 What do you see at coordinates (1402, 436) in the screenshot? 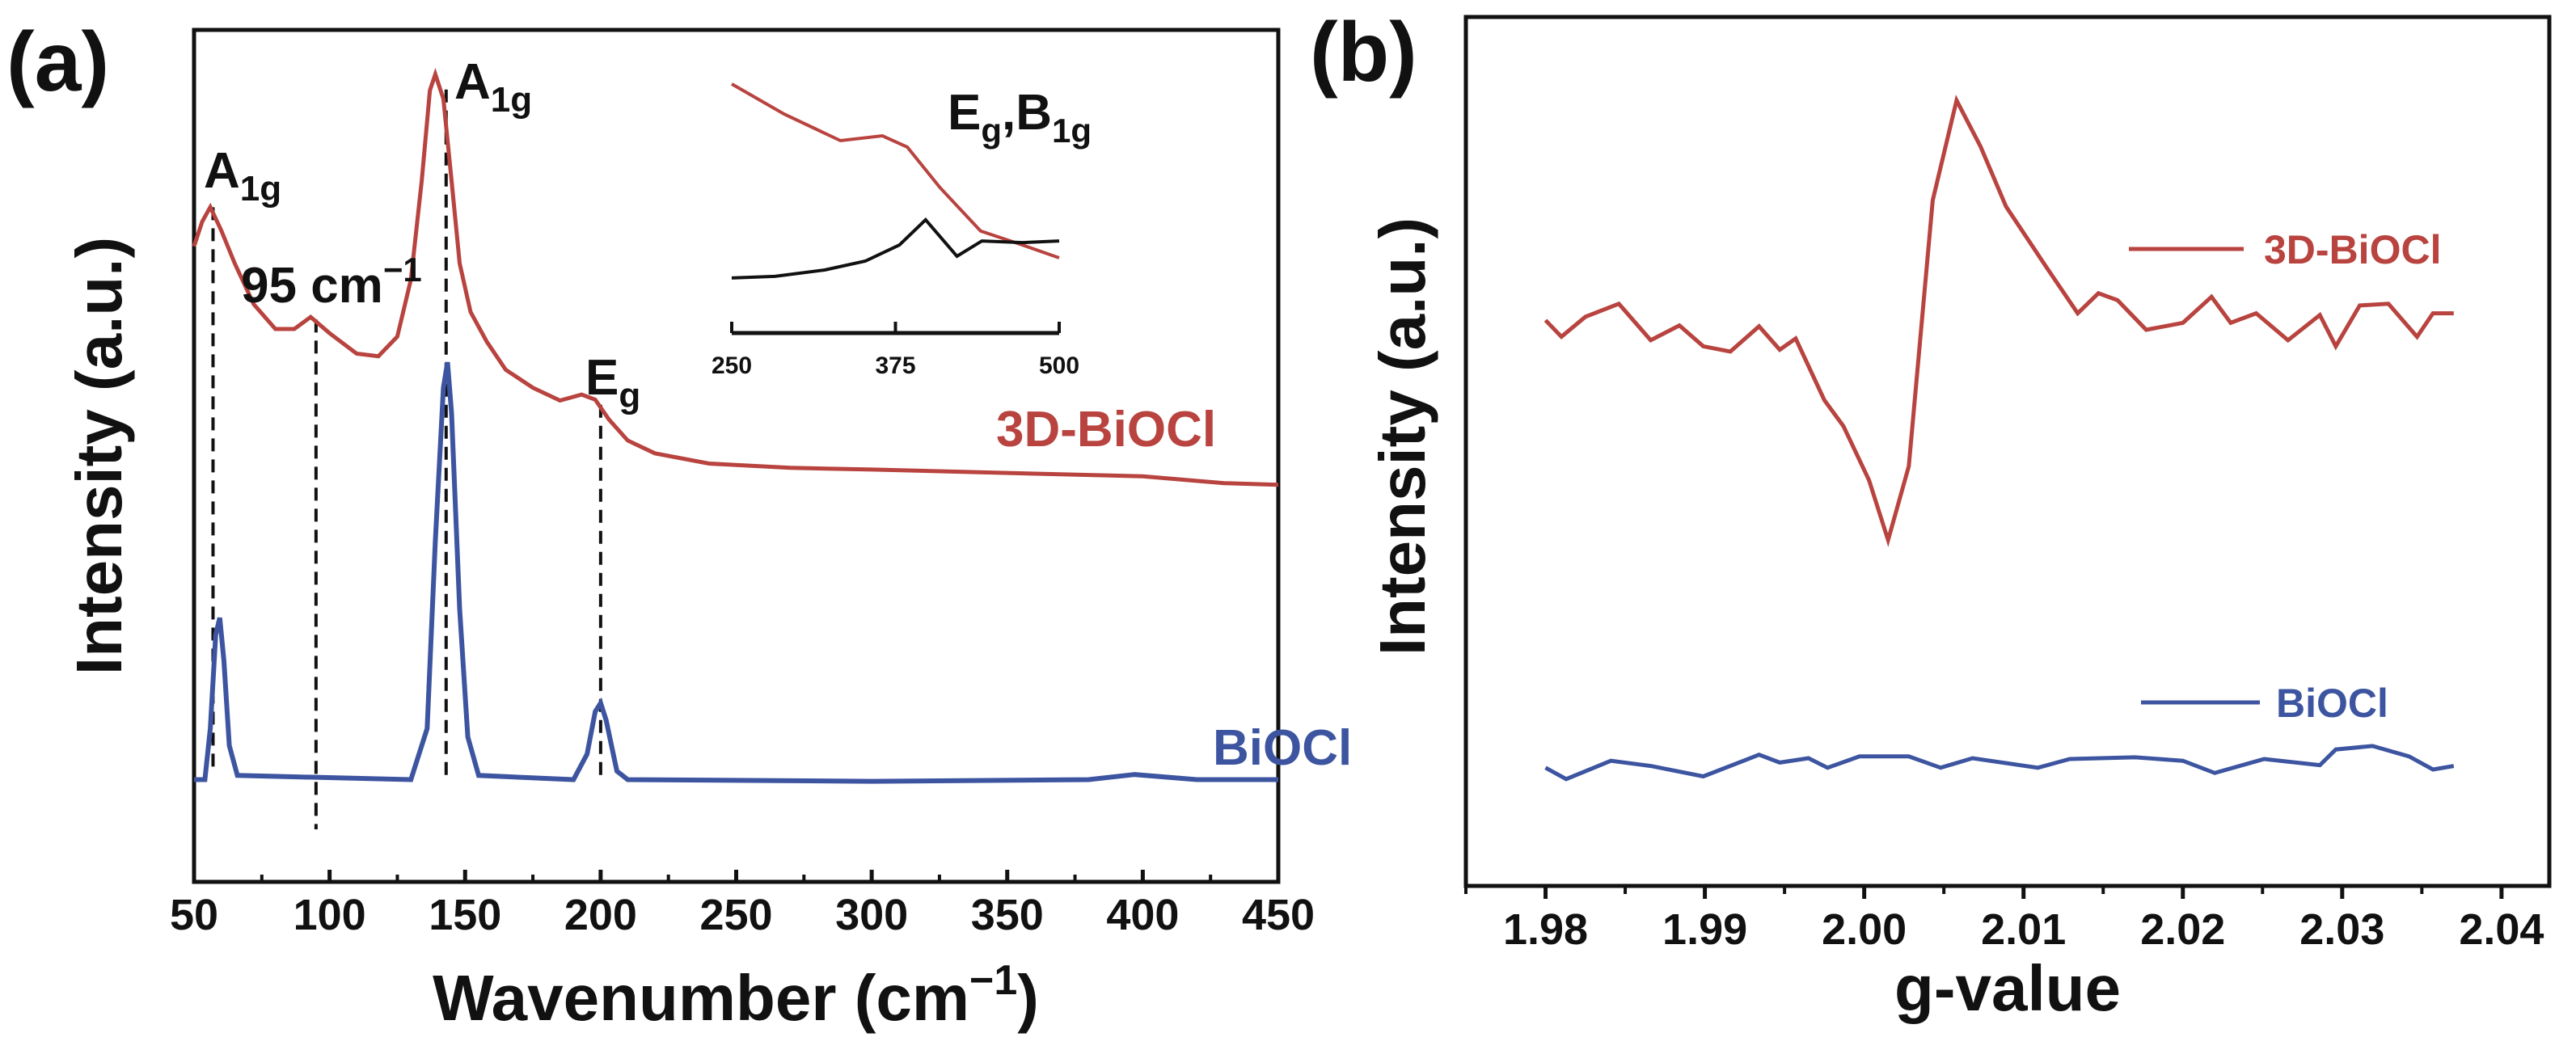
I see `panel-b-y-title: Intensity (a.u.)` at bounding box center [1402, 436].